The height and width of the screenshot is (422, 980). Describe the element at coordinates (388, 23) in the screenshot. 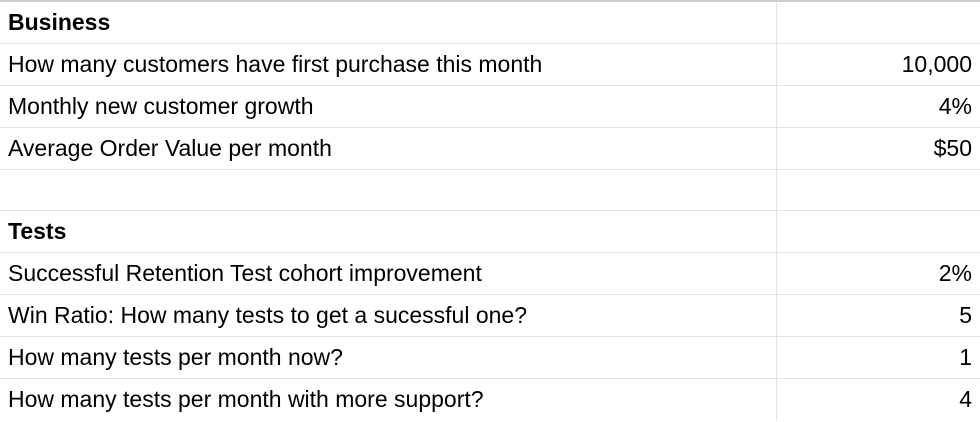

I see `cell-section-business: Business` at that location.